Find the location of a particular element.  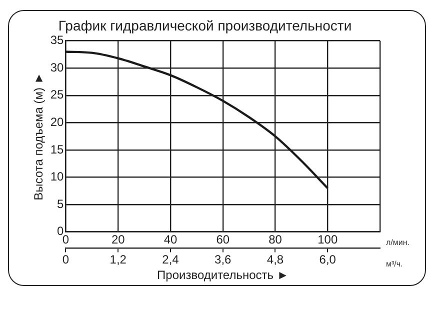

text: л/мин. is located at coordinates (398, 243).